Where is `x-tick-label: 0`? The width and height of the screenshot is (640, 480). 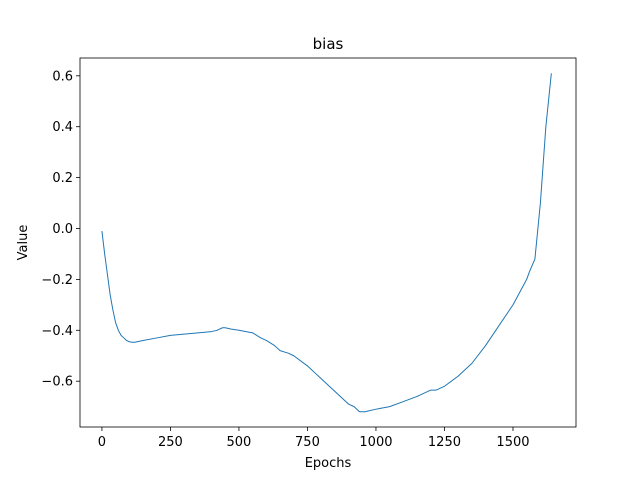
x-tick-label: 0 is located at coordinates (102, 442).